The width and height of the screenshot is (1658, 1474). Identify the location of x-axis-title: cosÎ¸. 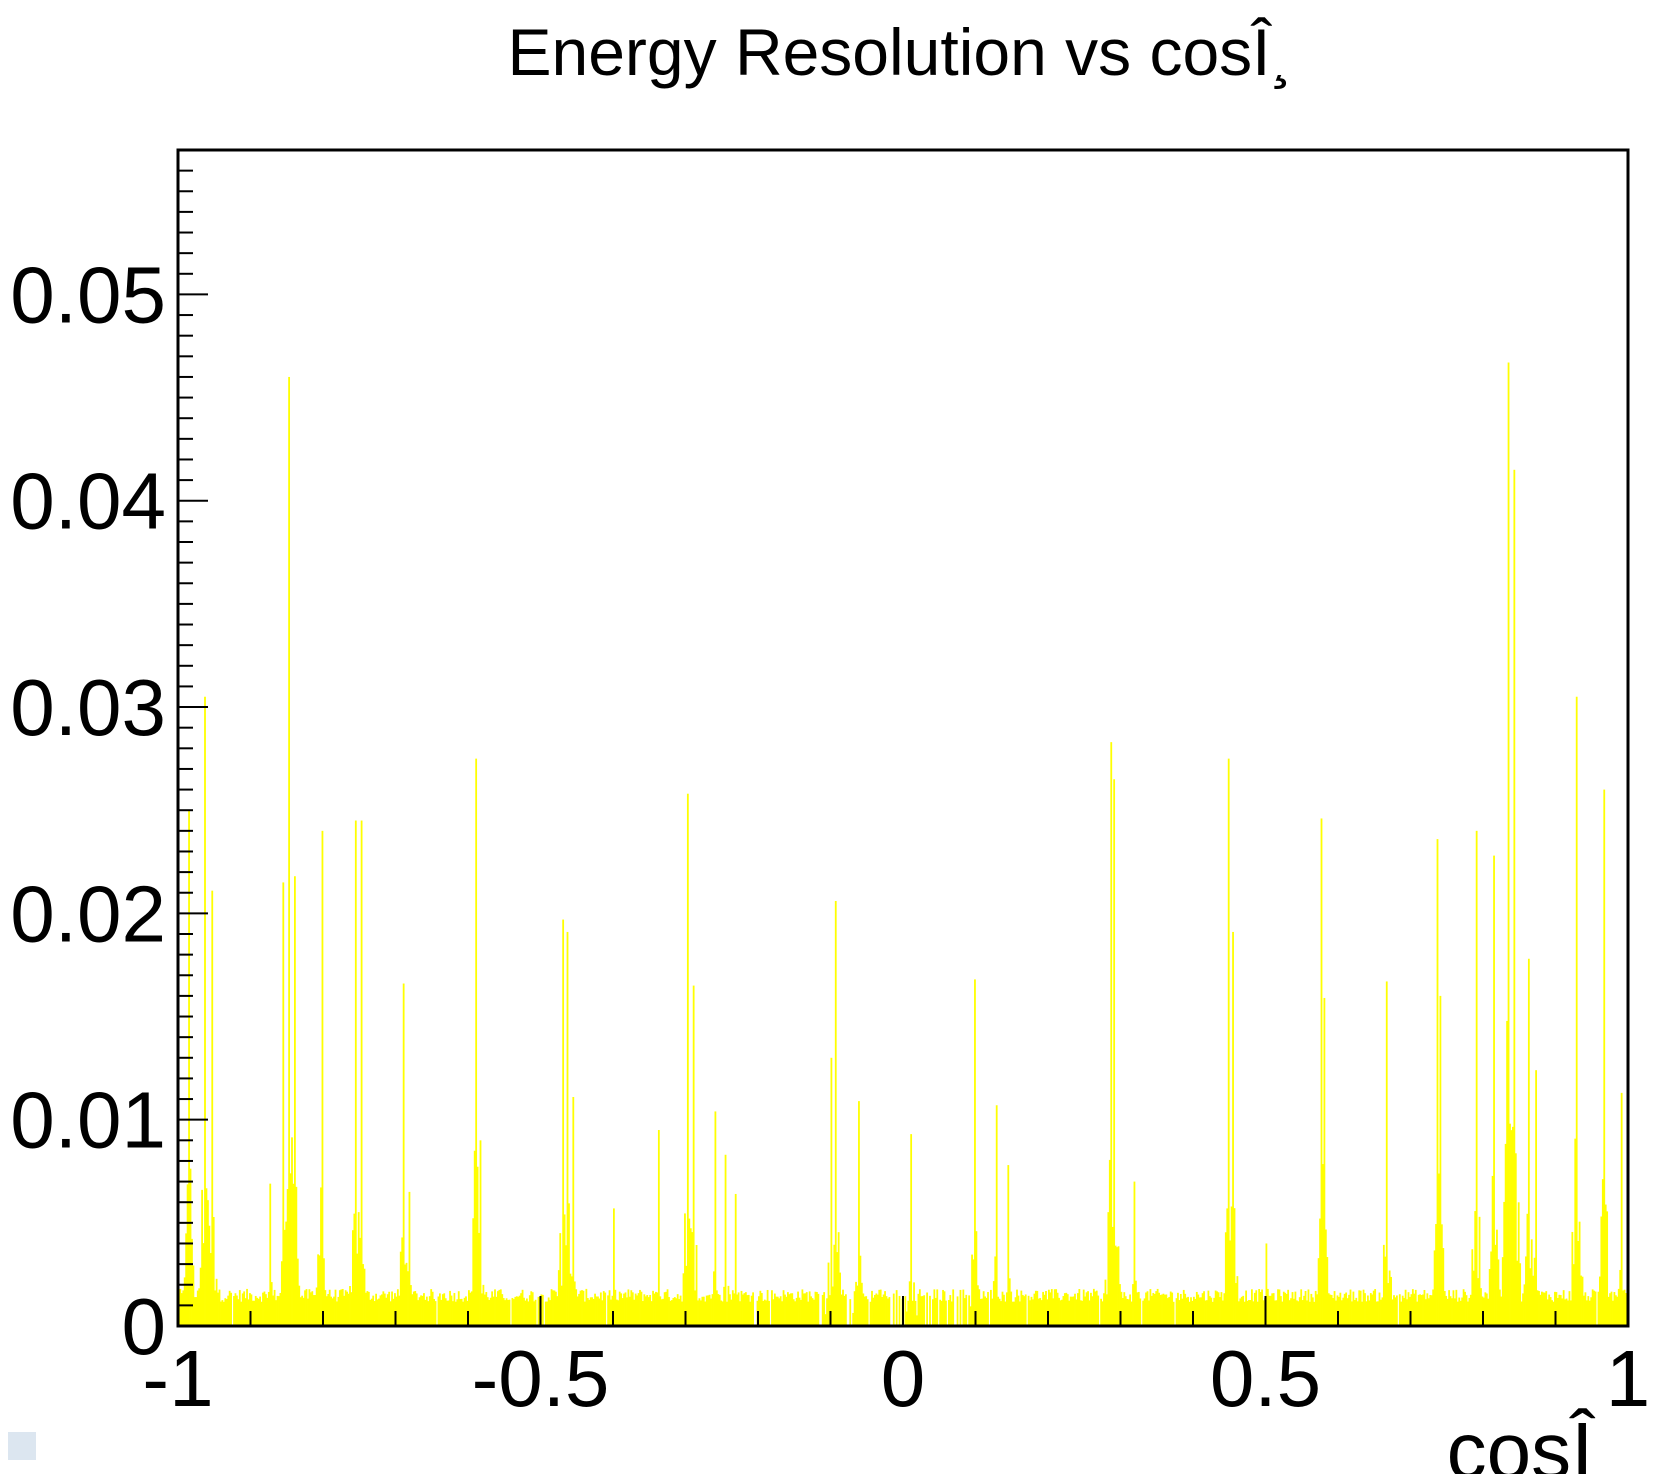
(1533, 1440).